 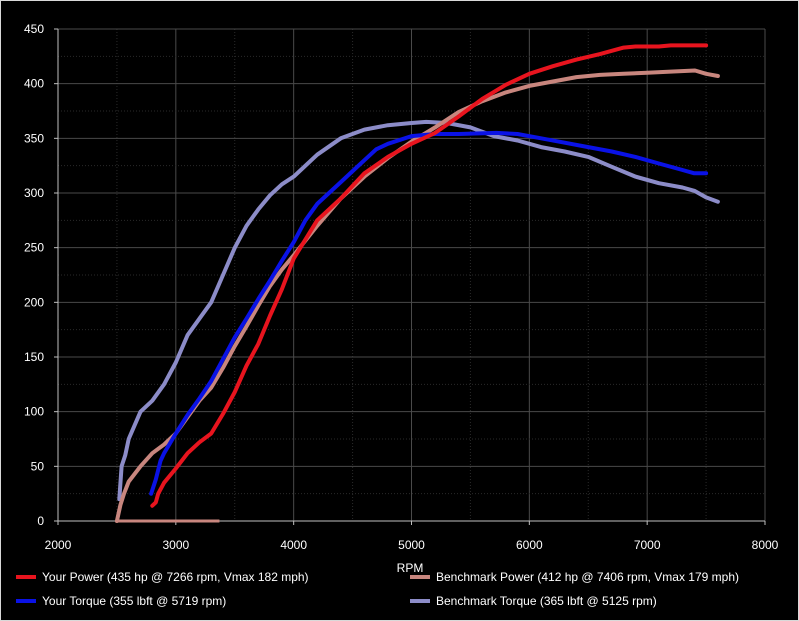 What do you see at coordinates (26, 601) in the screenshot?
I see `legend-swatch-your-torque` at bounding box center [26, 601].